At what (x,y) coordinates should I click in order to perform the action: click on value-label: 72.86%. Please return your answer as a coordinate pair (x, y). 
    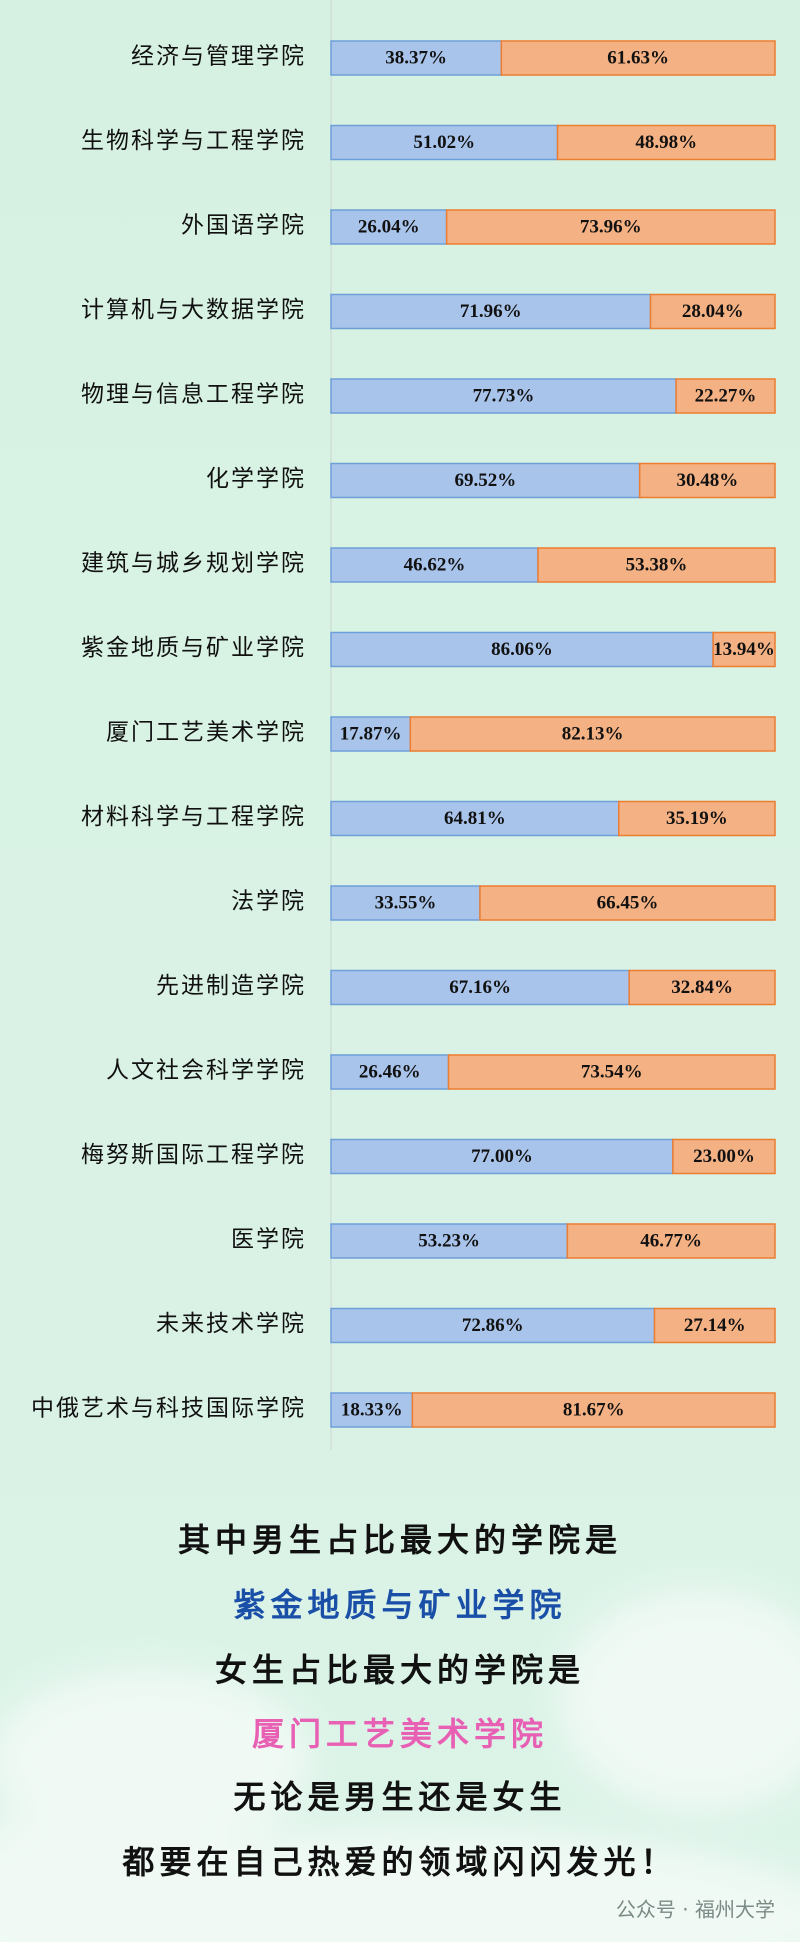
    Looking at the image, I should click on (493, 1325).